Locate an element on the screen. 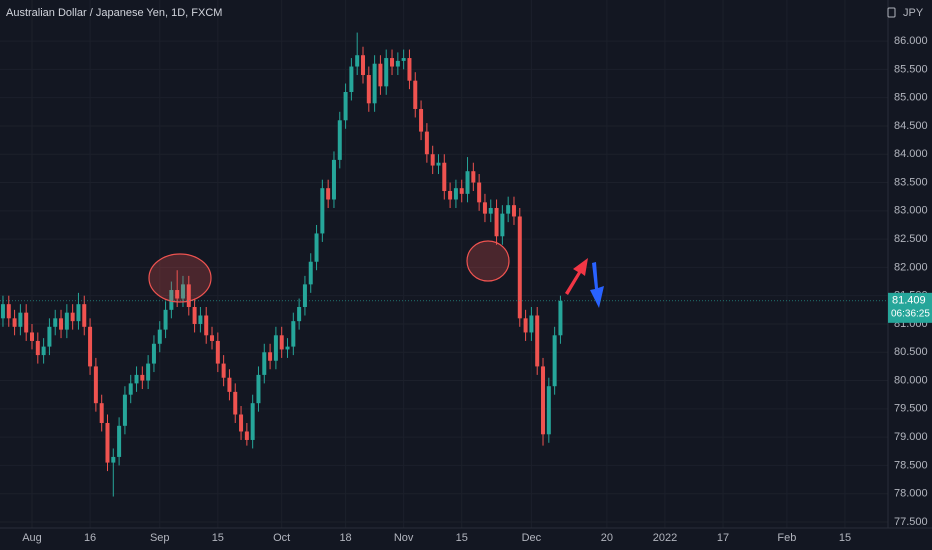  arrow-up is located at coordinates (576, 276).